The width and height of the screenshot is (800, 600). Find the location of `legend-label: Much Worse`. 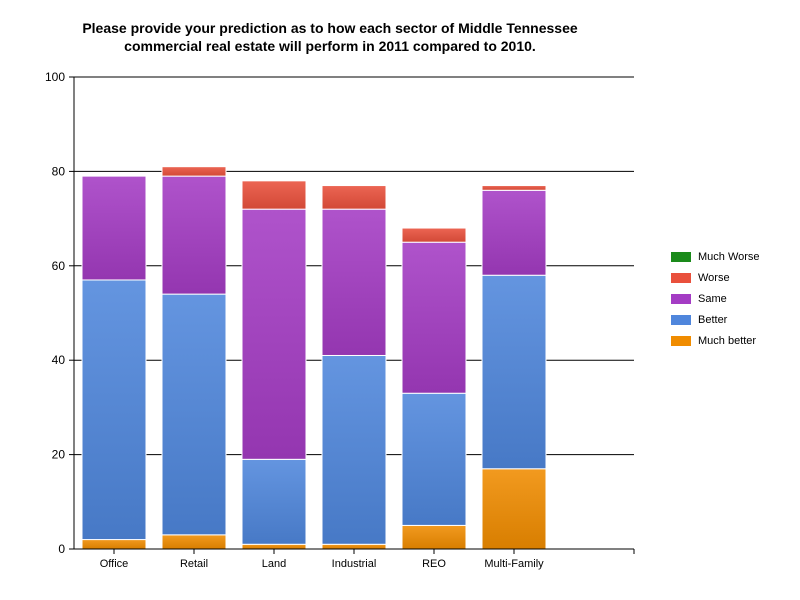

legend-label: Much Worse is located at coordinates (729, 256).